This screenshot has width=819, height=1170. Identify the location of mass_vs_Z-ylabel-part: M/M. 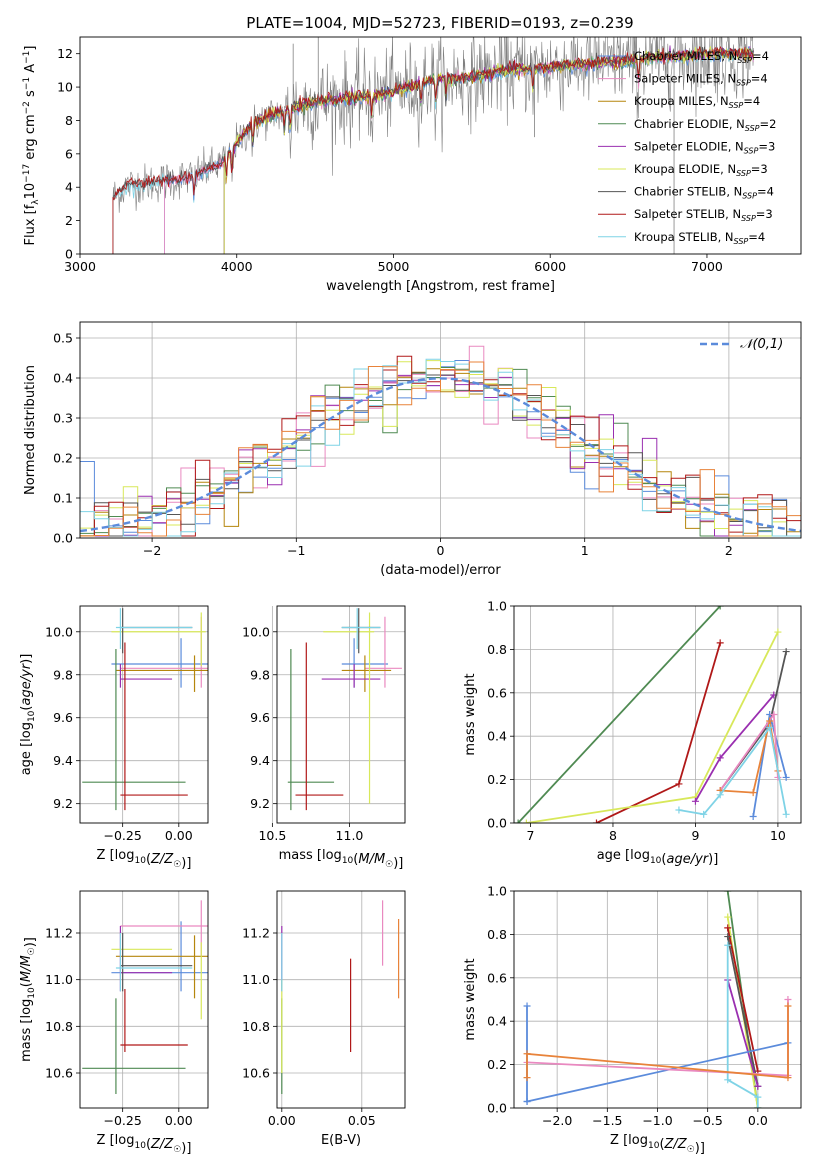
(26, 968).